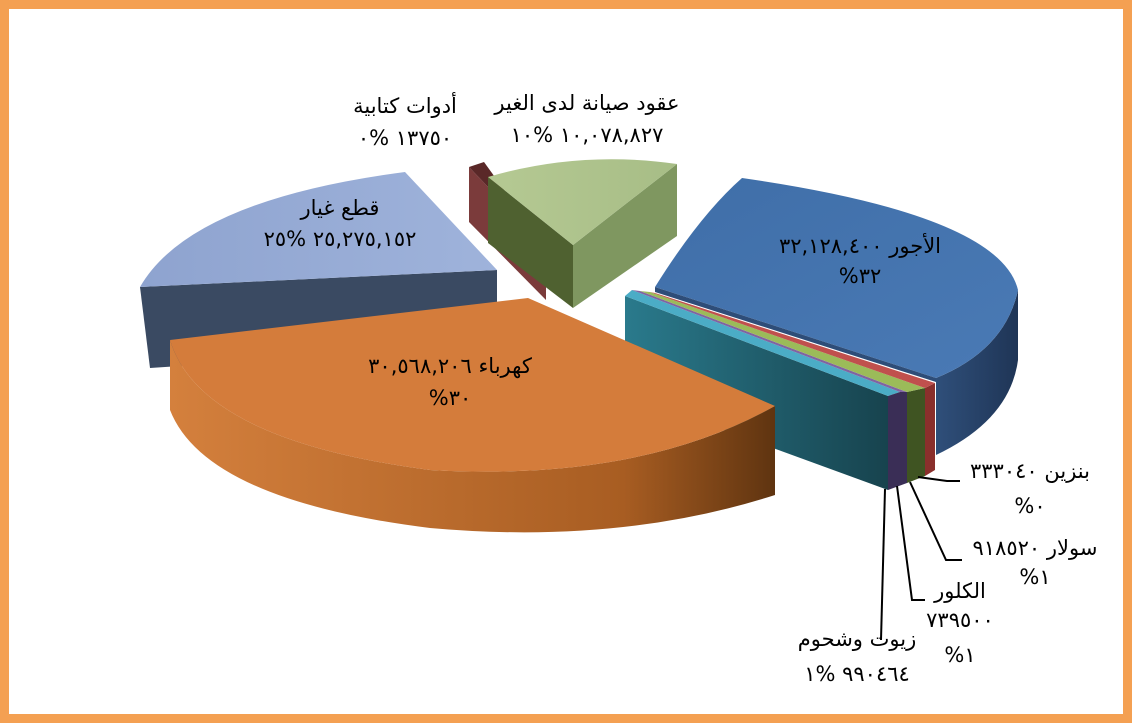 The width and height of the screenshot is (1132, 723). What do you see at coordinates (935, 521) in the screenshot?
I see `leader-diesel` at bounding box center [935, 521].